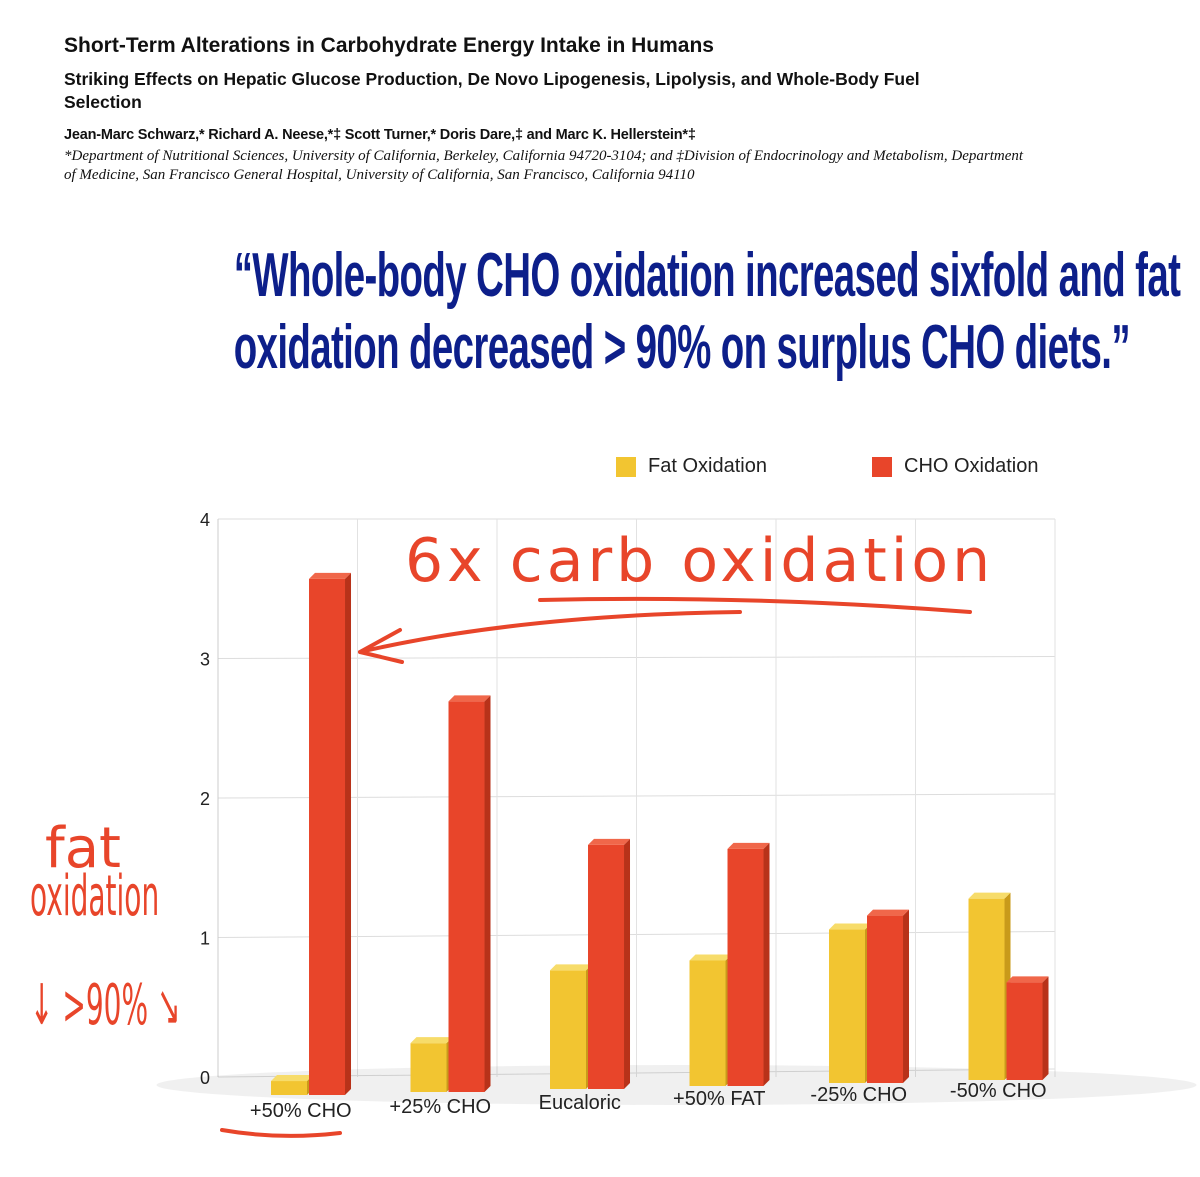  Describe the element at coordinates (301, 1111) in the screenshot. I see `x-tick-label: +50% CHO` at that location.